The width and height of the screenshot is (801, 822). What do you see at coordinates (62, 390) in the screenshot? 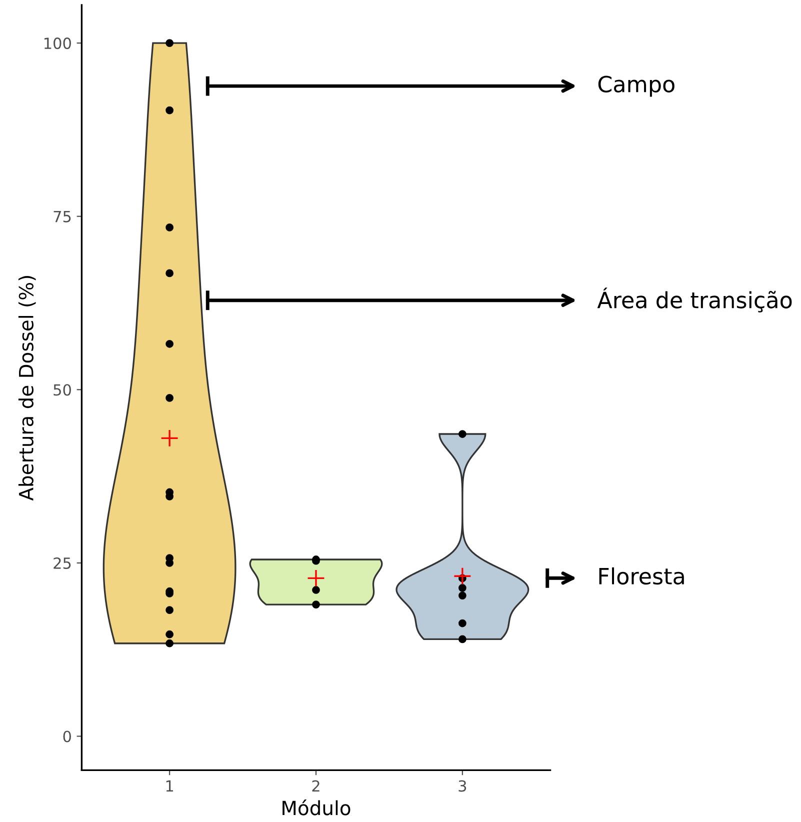
I see `y-tick-label: 50` at bounding box center [62, 390].